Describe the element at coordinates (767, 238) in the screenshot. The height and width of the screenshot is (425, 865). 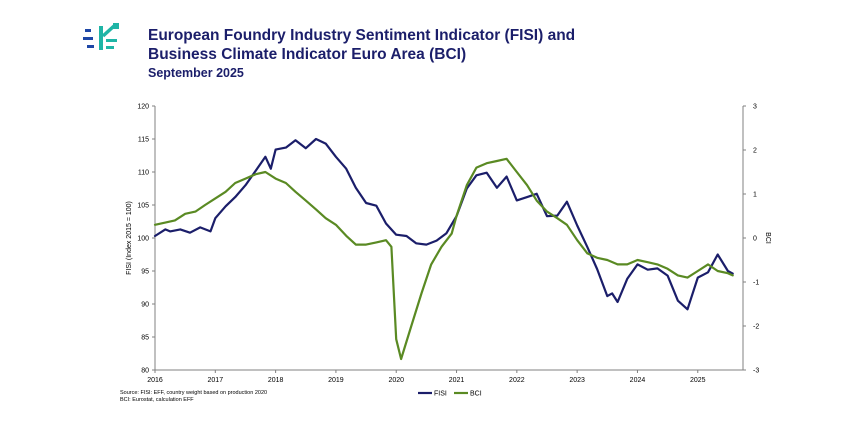
I see `y-axis-title-right: BCI` at that location.